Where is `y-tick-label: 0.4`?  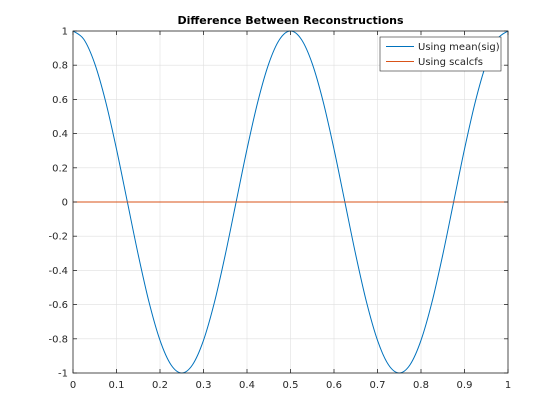 y-tick-label: 0.4 is located at coordinates (60, 134).